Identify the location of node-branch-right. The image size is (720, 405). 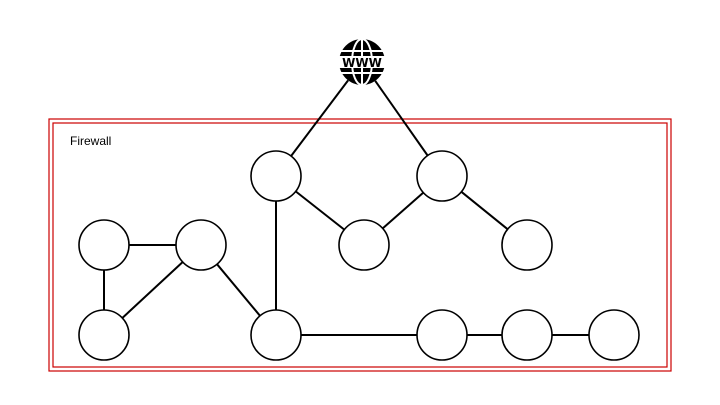
(527, 245).